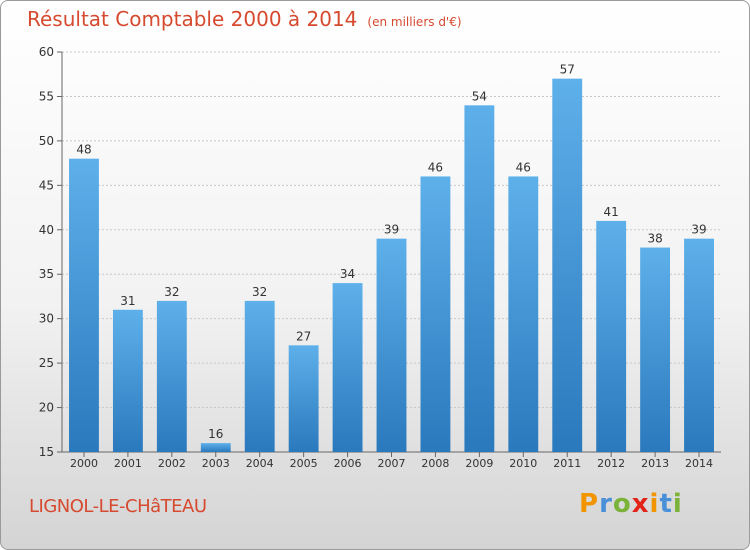 This screenshot has width=750, height=550. I want to click on x-tick-label: 2010, so click(523, 463).